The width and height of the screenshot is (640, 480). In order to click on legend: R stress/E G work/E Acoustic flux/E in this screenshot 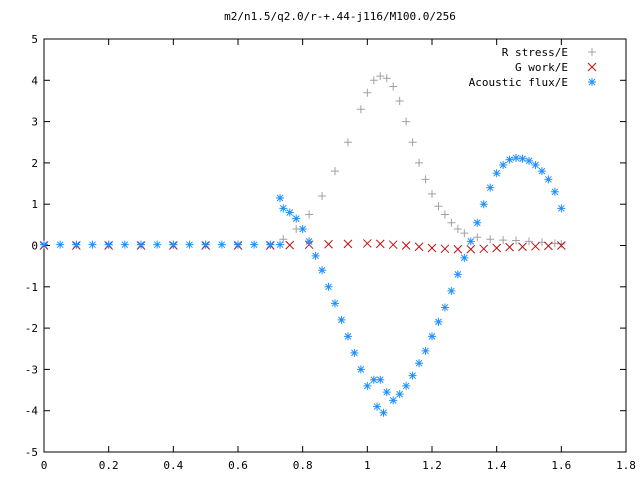, I will do `click(533, 67)`.